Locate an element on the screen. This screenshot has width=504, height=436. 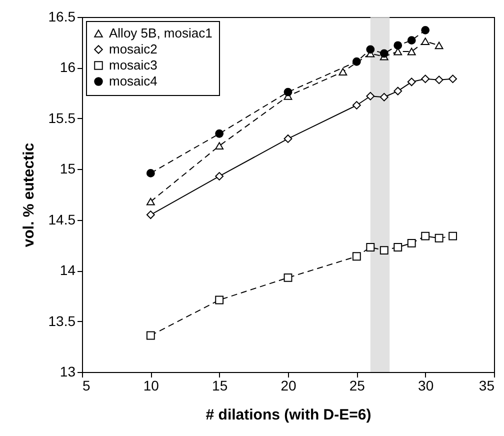
x-tick-label: 5 is located at coordinates (86, 386).